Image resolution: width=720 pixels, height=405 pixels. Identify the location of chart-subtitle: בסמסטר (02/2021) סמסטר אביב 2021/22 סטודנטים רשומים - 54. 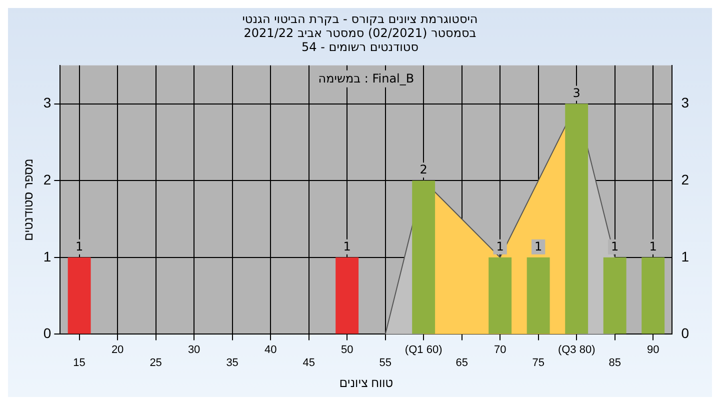
(360, 40).